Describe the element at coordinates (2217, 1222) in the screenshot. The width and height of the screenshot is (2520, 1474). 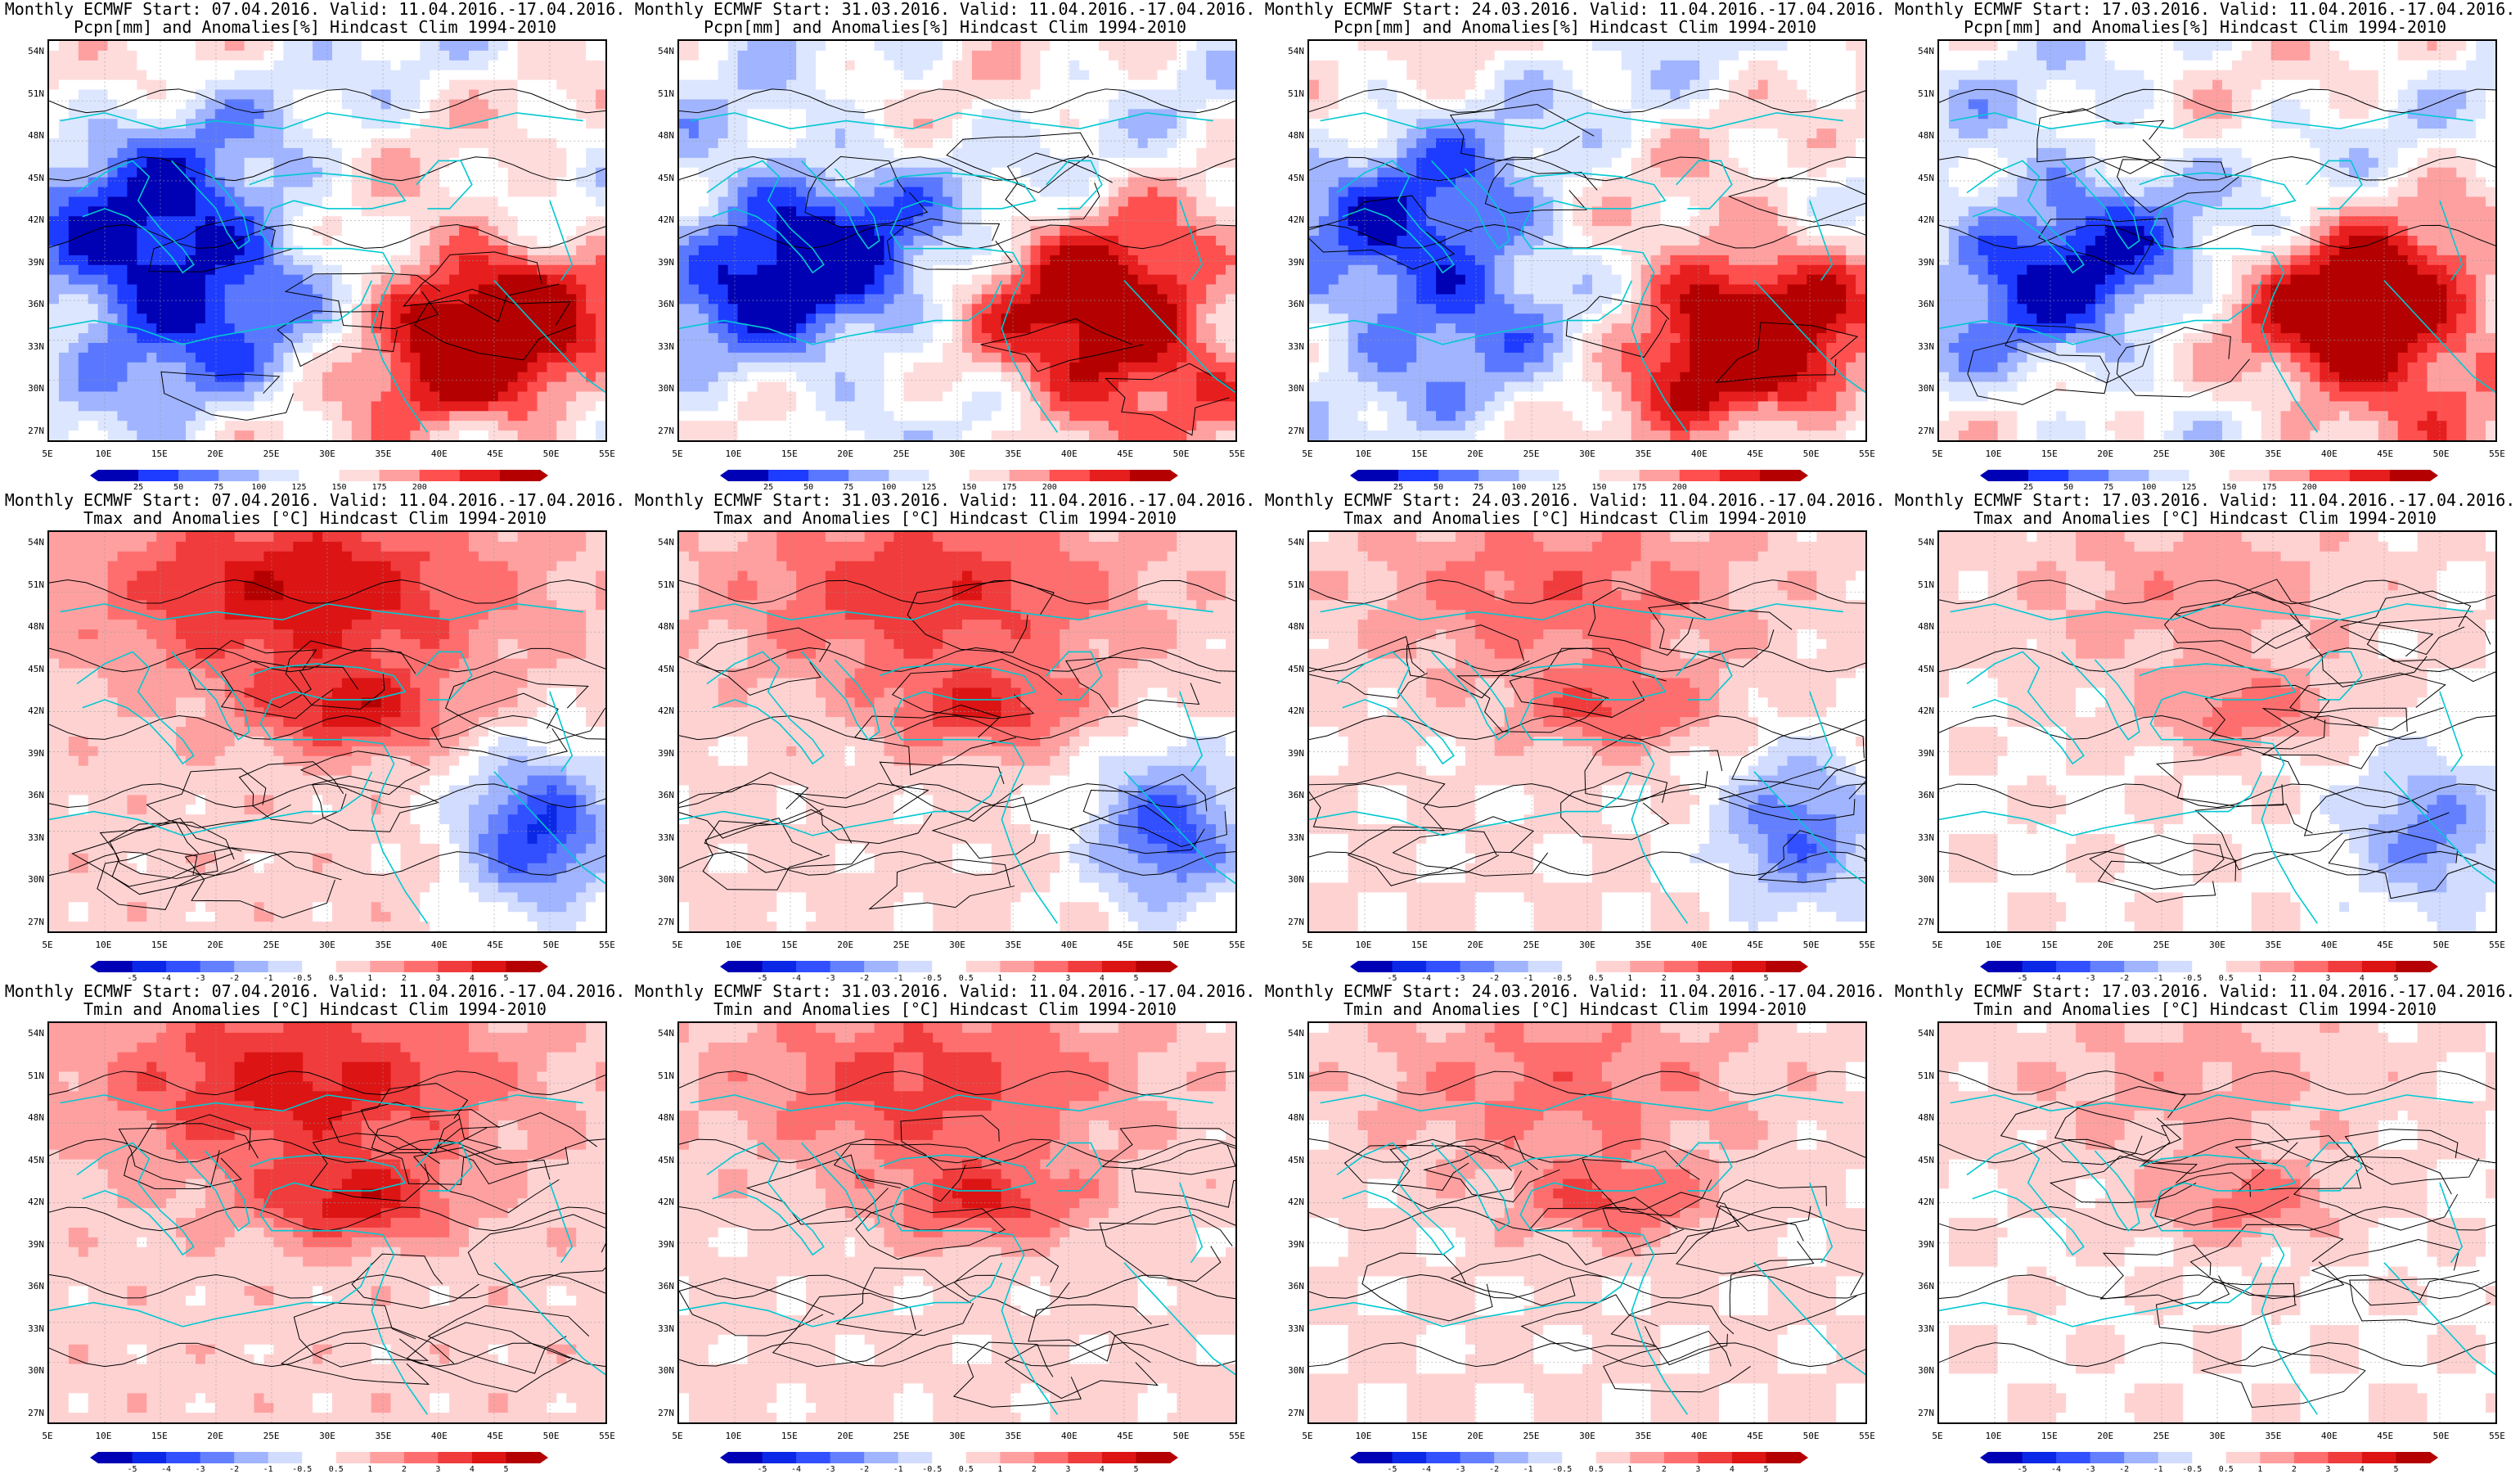
I see `map-tmin` at that location.